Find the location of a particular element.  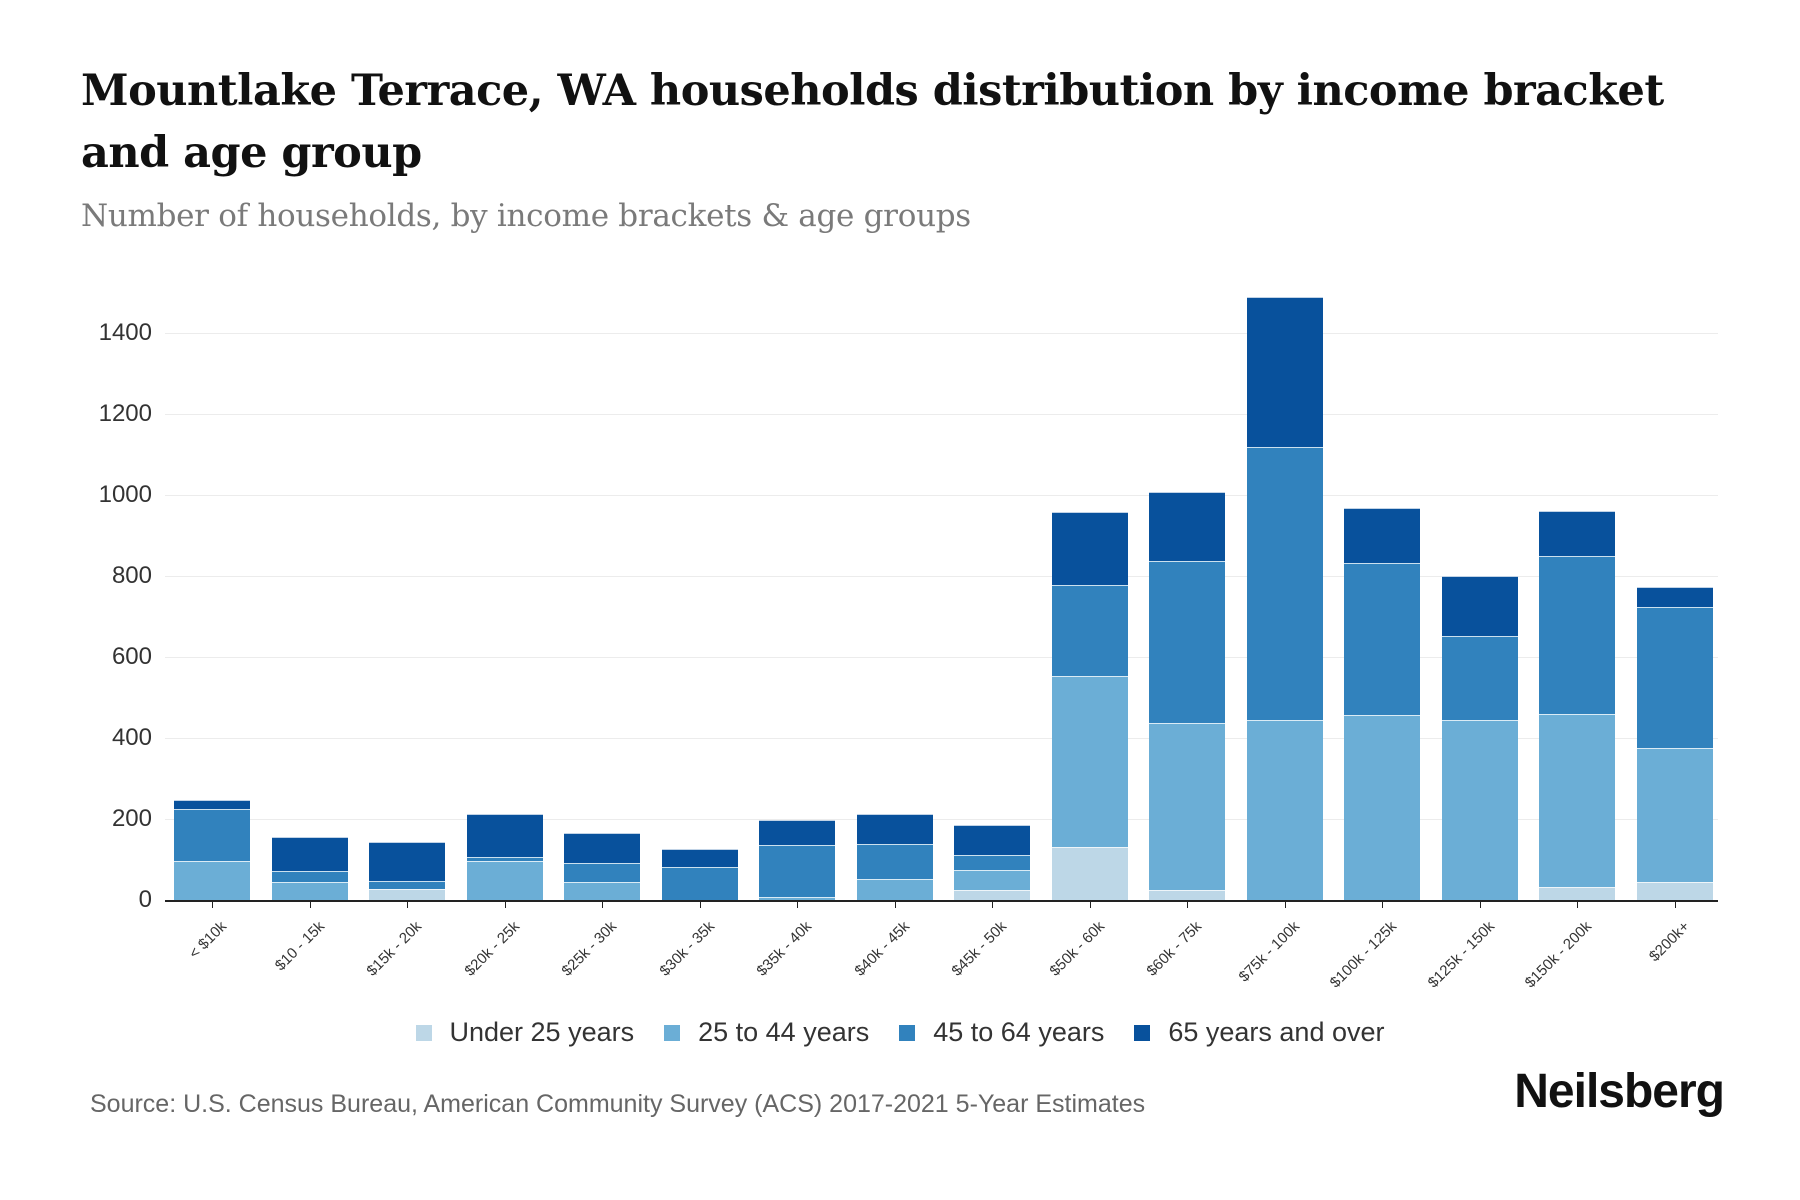

brand-logo: Neilsberg is located at coordinates (1619, 1091).